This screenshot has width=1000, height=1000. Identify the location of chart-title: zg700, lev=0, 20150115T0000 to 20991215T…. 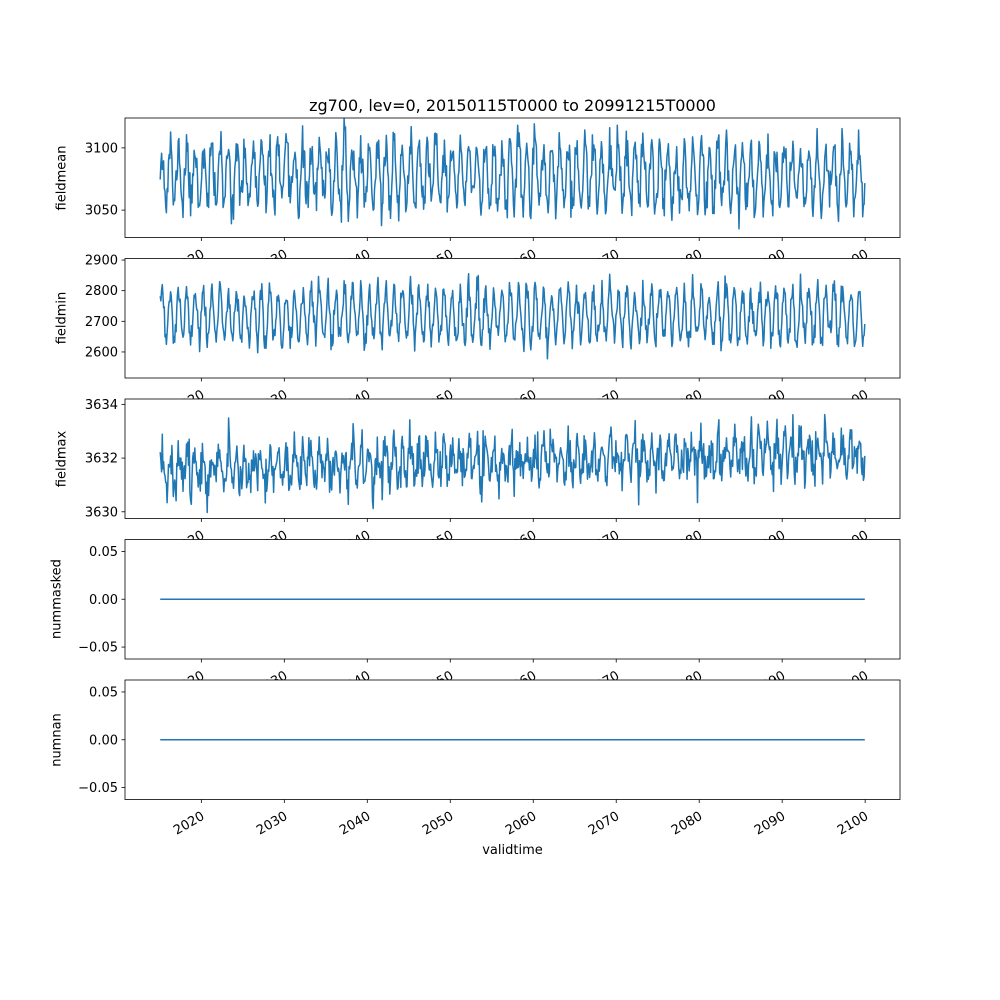
(512, 105).